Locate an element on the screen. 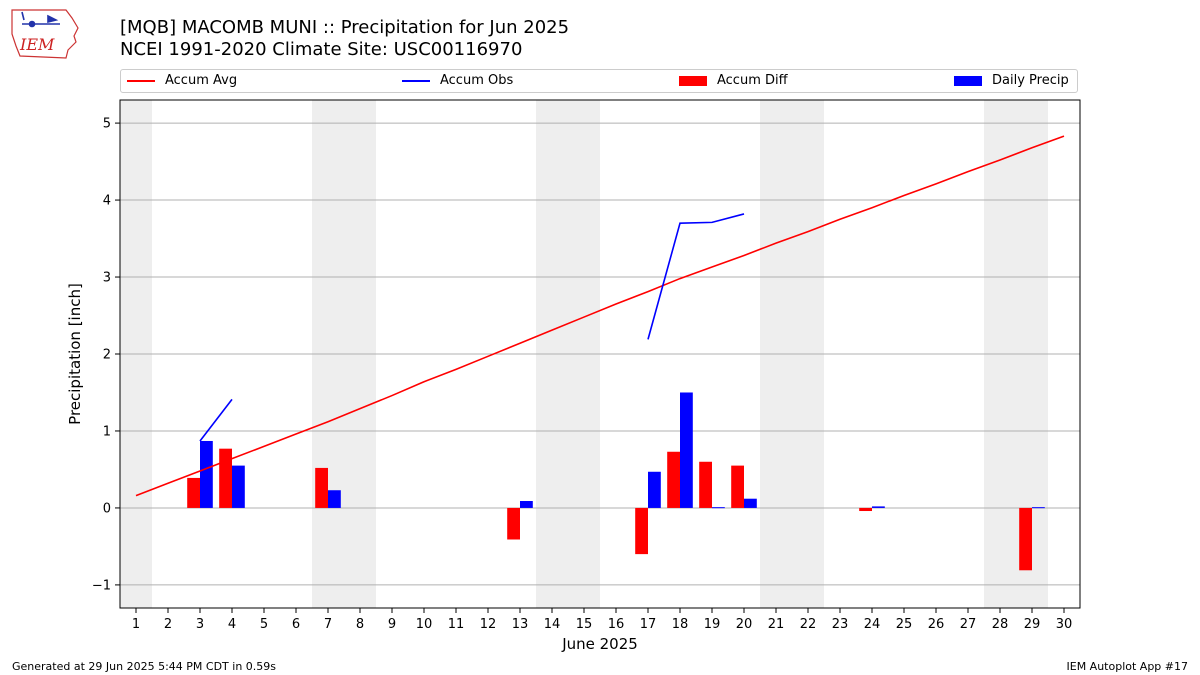  x-tick-label-23: 23 is located at coordinates (840, 624).